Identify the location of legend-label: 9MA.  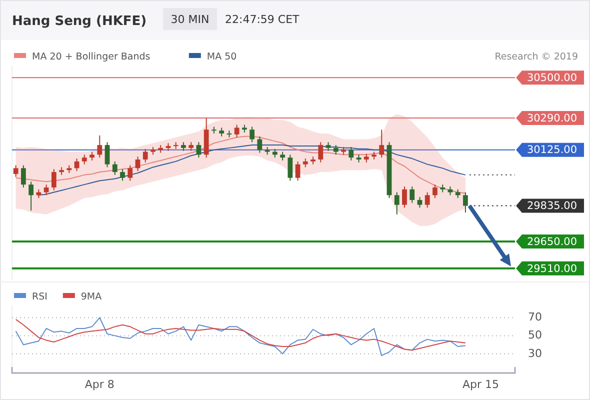
(91, 297).